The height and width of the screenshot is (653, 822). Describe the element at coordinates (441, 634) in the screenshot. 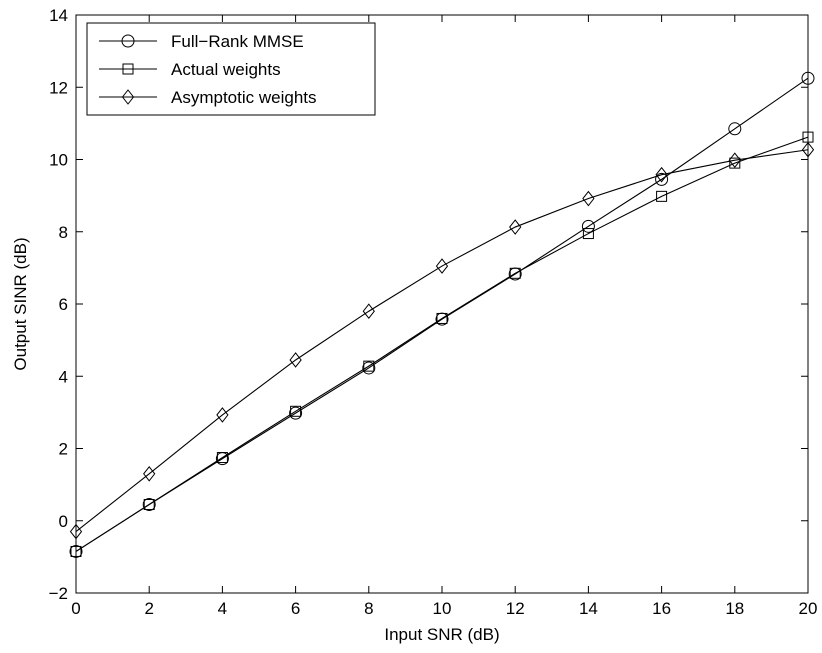

I see `x-axis-title: Input SNR (dB)` at that location.